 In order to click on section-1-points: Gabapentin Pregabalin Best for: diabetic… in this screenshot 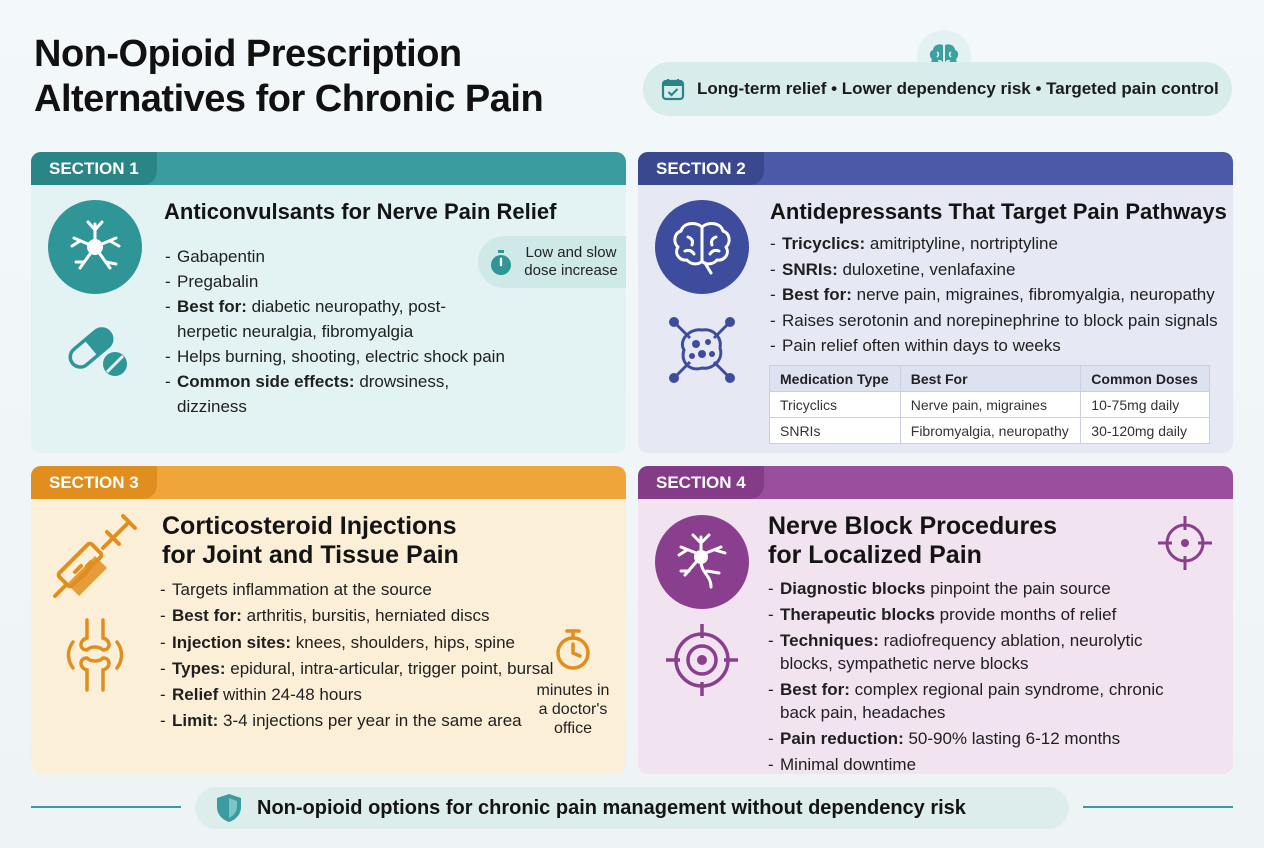, I will do `click(335, 331)`.